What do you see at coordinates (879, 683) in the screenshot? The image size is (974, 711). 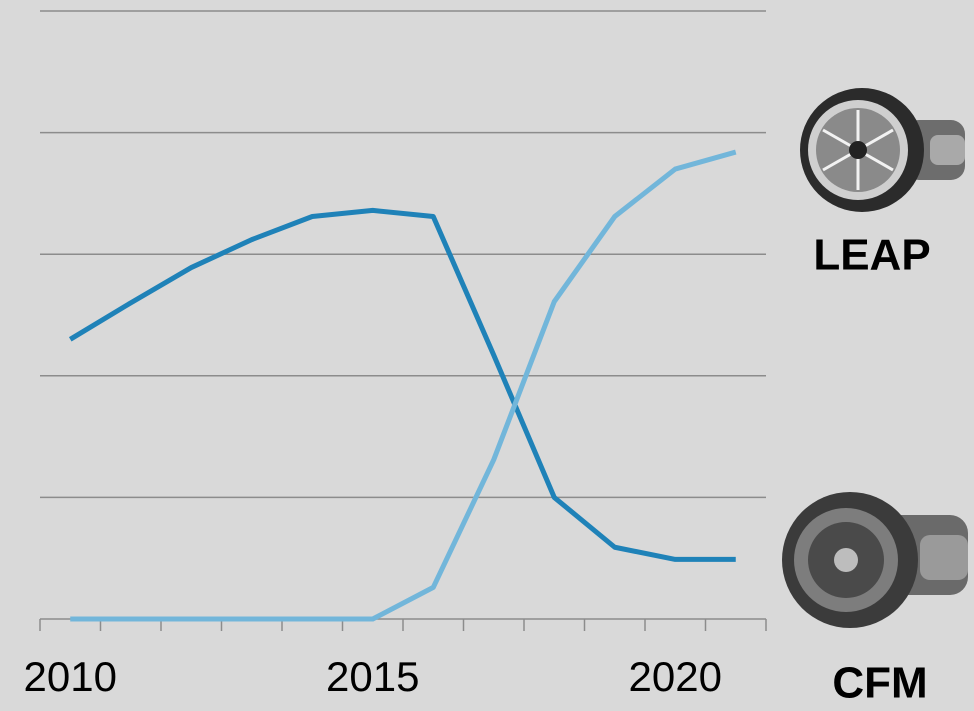 I see `series-label: CFM` at bounding box center [879, 683].